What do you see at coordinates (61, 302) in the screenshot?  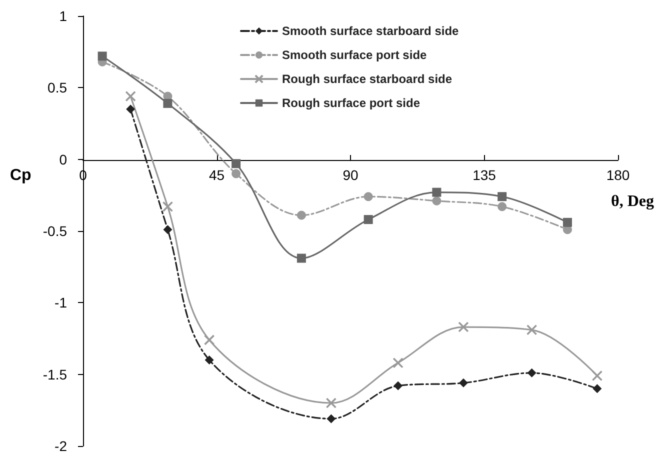 I see `y-tick-label: -1` at bounding box center [61, 302].